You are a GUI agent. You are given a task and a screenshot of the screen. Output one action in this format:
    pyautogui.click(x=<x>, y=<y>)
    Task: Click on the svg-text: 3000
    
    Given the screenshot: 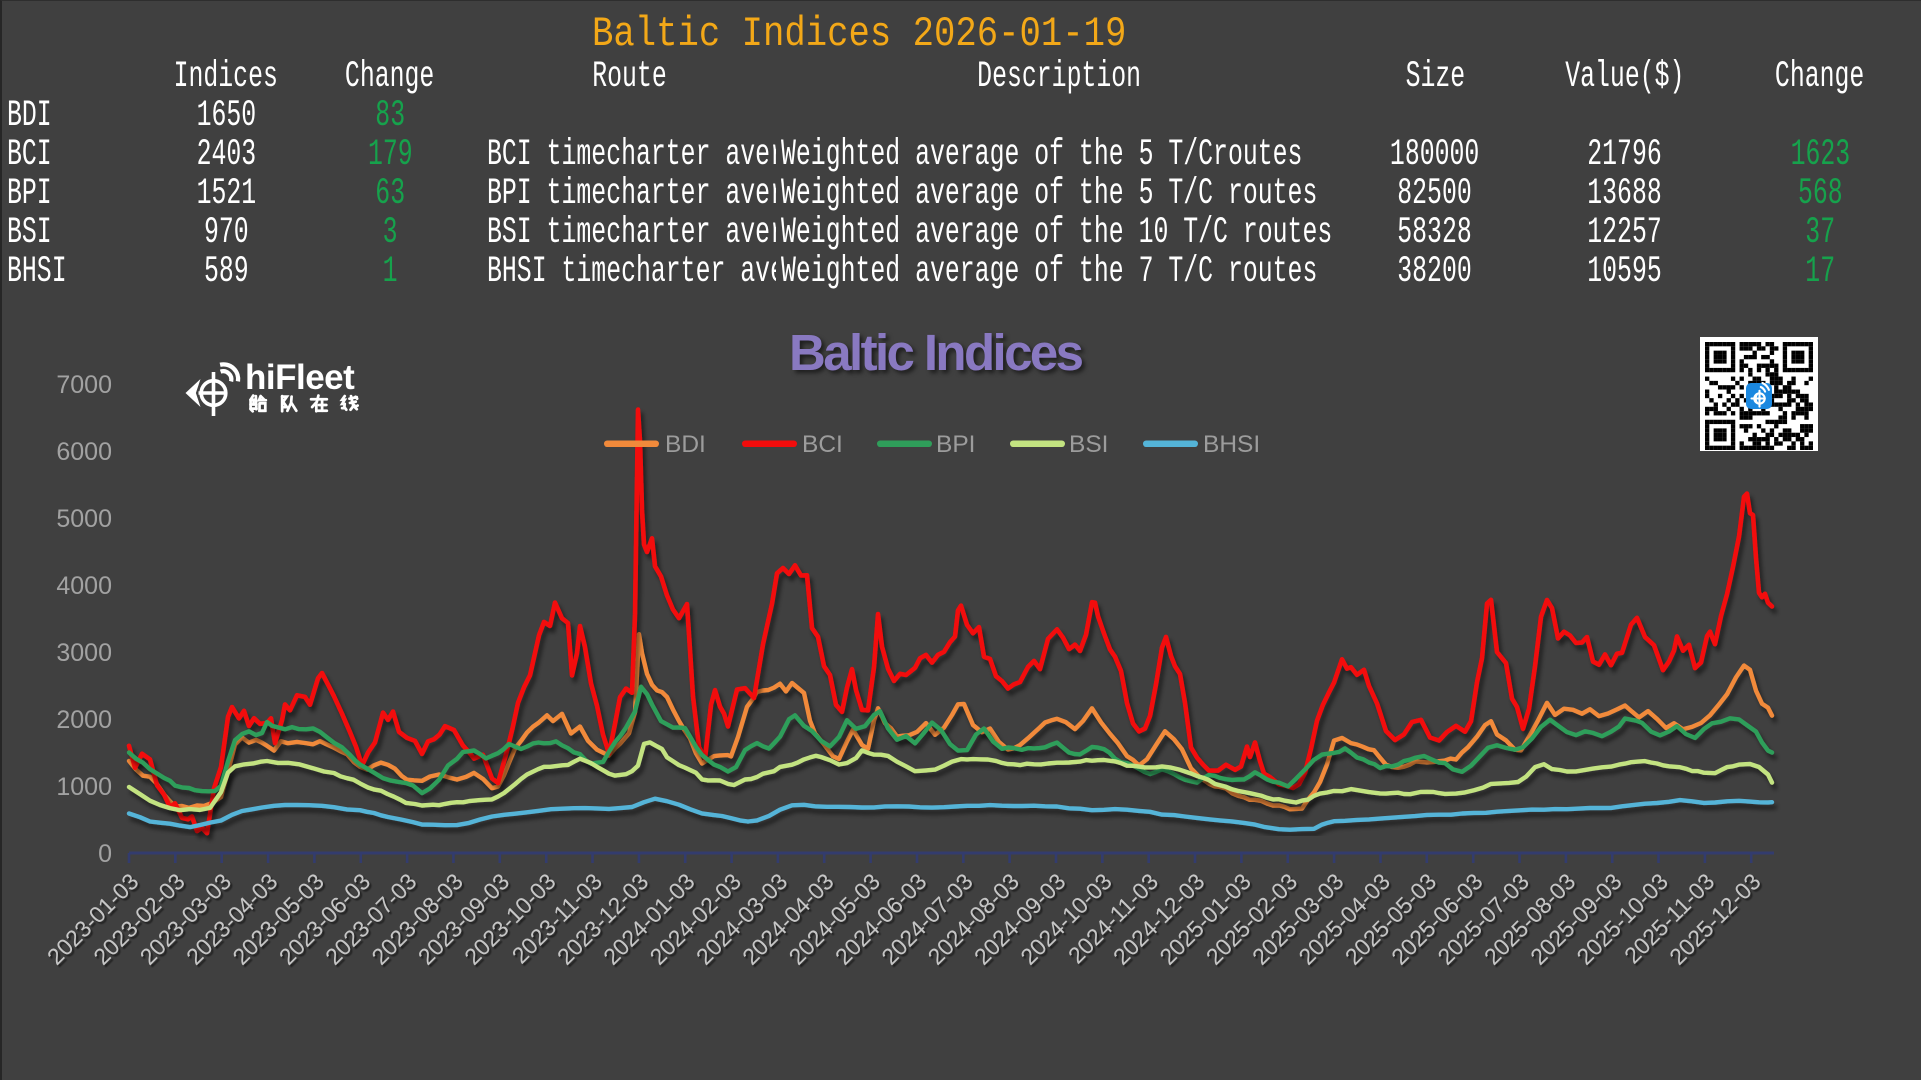 What is the action you would take?
    pyautogui.click(x=84, y=653)
    